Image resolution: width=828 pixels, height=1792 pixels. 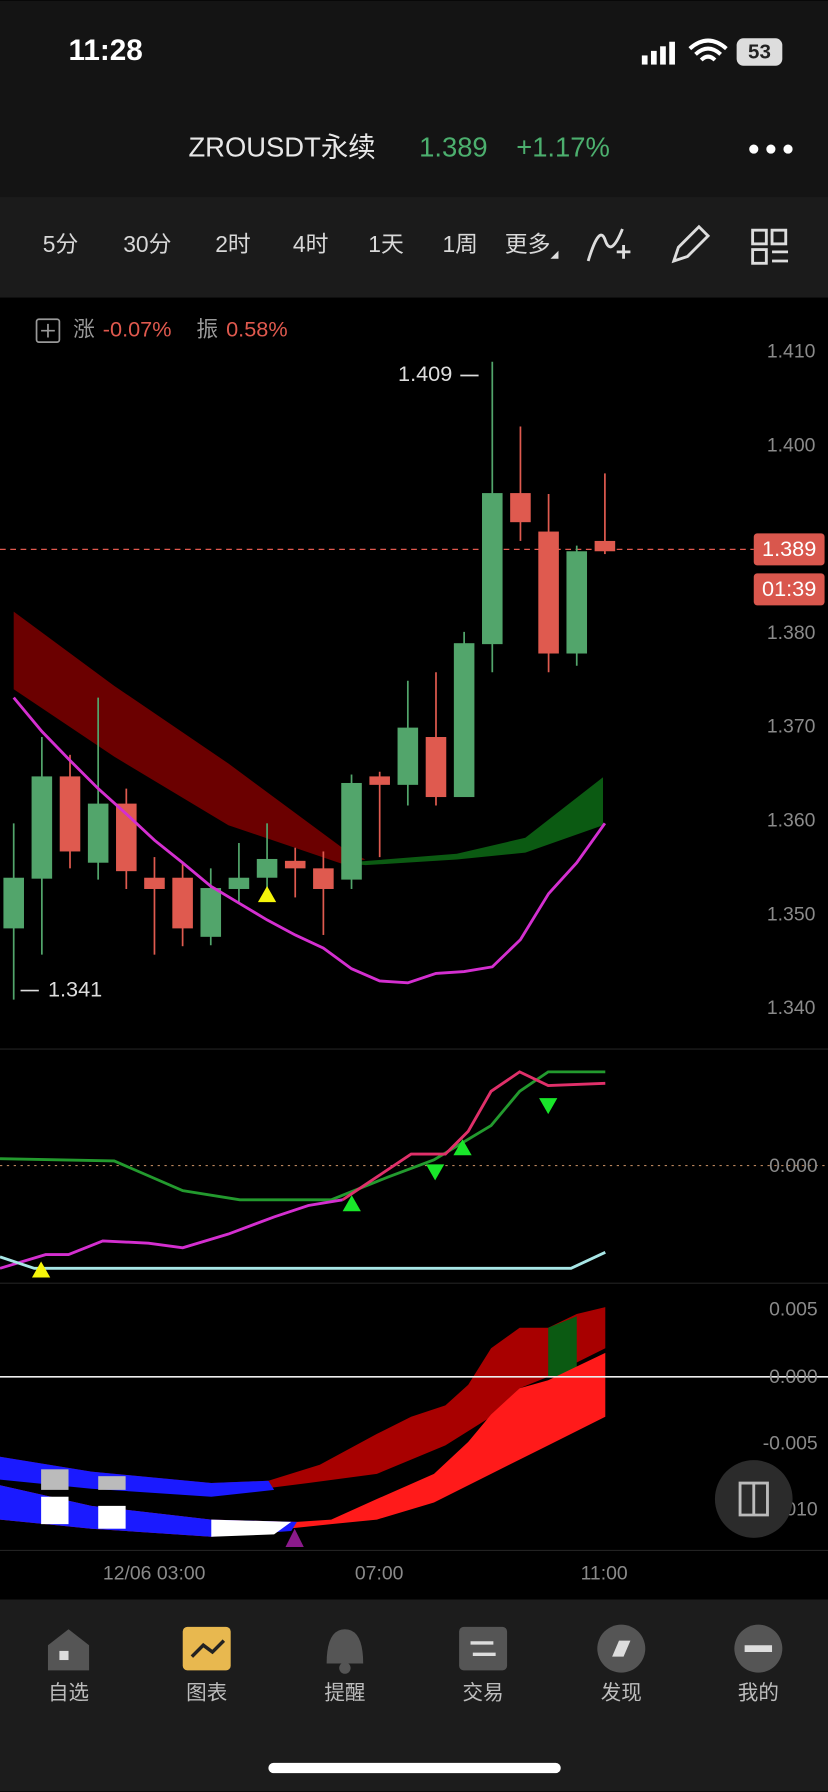 I want to click on more-button, so click(x=771, y=149).